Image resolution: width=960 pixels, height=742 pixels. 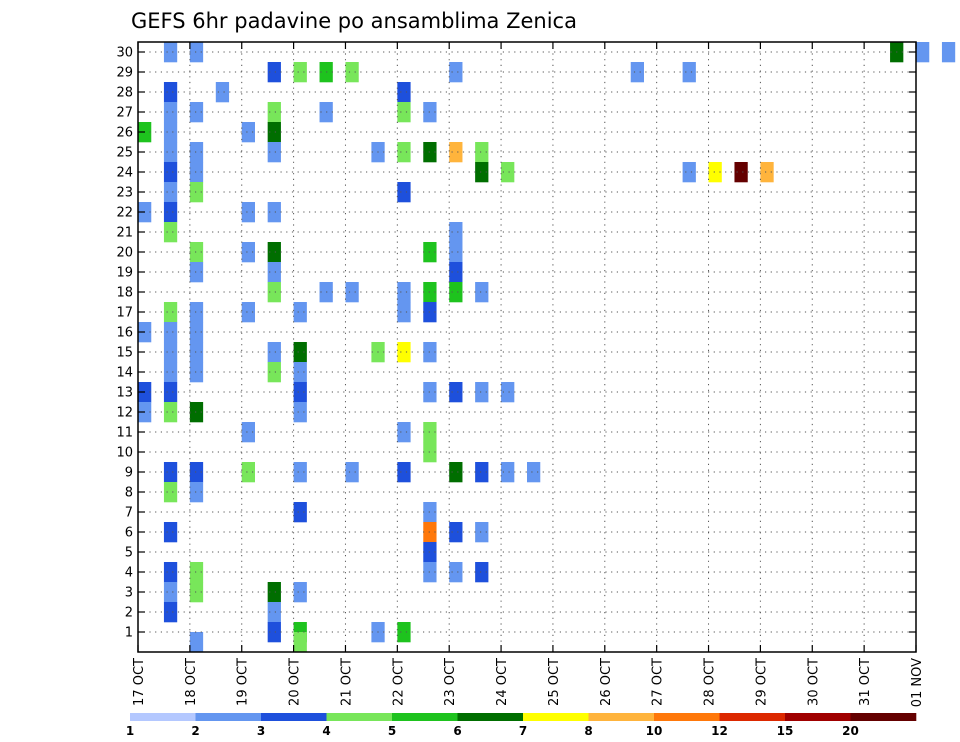 I want to click on x-tick-label: 21 OCT, so click(x=346, y=682).